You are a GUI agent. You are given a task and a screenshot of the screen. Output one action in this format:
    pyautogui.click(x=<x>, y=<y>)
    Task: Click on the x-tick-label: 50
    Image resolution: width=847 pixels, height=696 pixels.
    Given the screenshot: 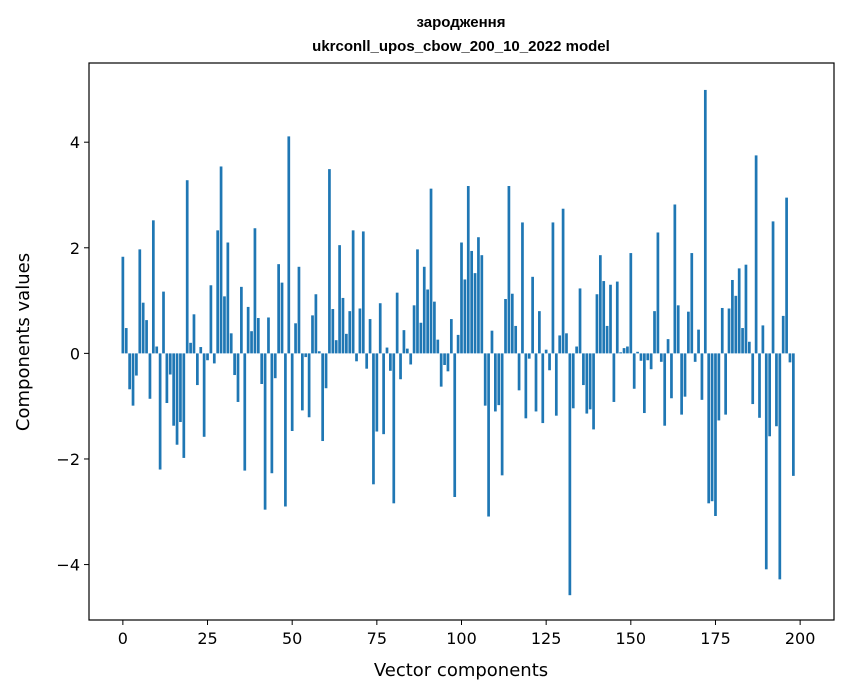 What is the action you would take?
    pyautogui.click(x=292, y=638)
    